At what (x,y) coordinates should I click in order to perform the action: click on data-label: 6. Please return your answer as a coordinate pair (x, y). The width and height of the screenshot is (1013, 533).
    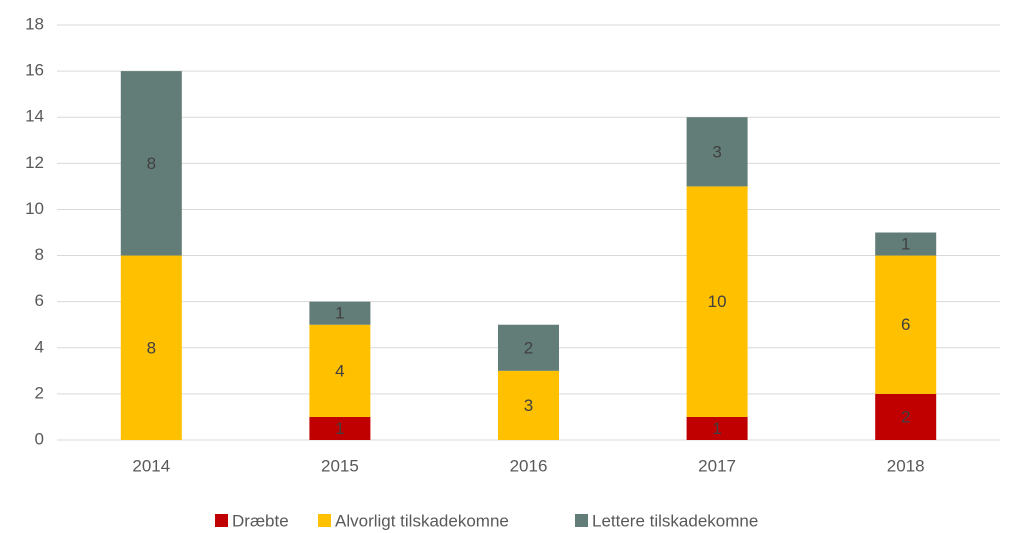
    Looking at the image, I should click on (905, 324).